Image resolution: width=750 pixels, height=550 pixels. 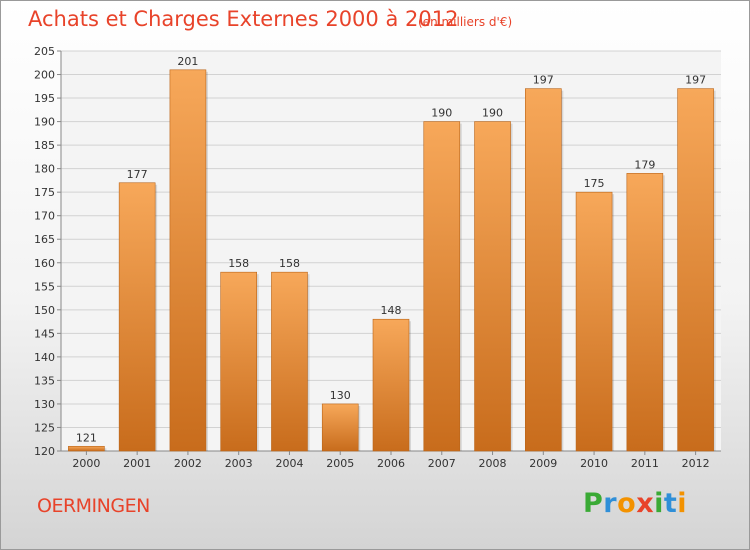 What do you see at coordinates (44, 310) in the screenshot?
I see `y-tick-label: 150` at bounding box center [44, 310].